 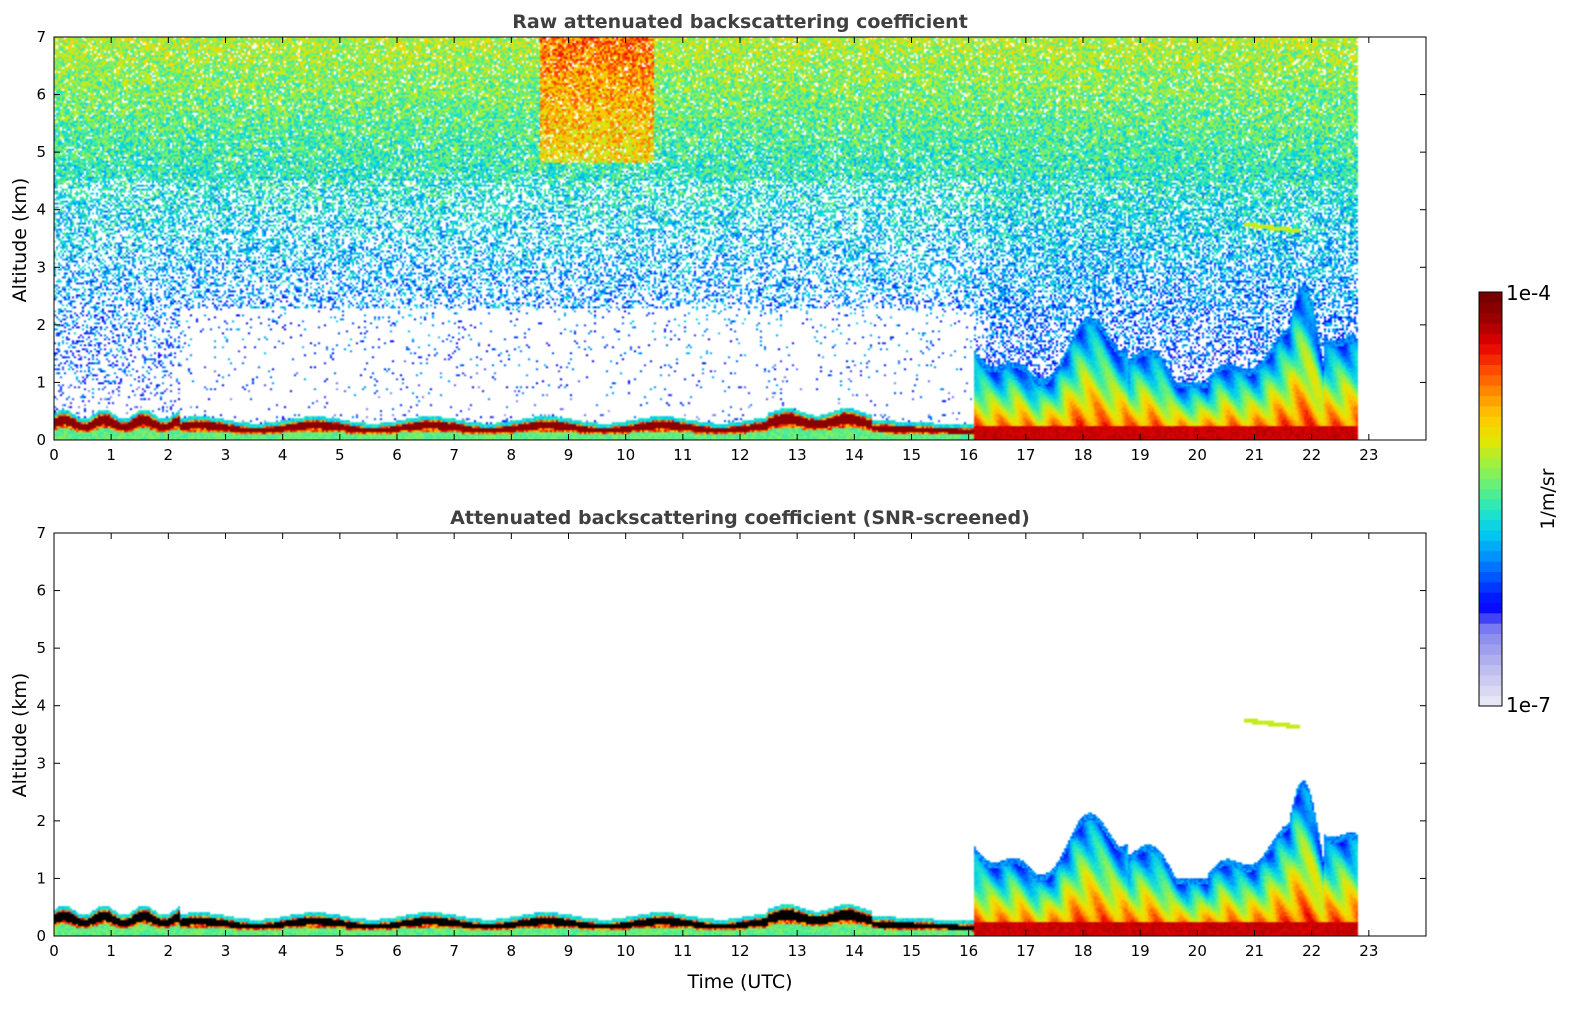 What do you see at coordinates (169, 455) in the screenshot?
I see `x-tick-label: 2` at bounding box center [169, 455].